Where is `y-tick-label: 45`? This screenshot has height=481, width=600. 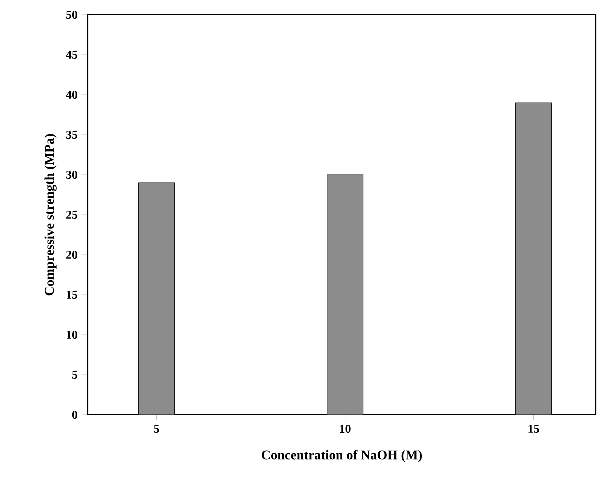
y-tick-label: 45 is located at coordinates (72, 54).